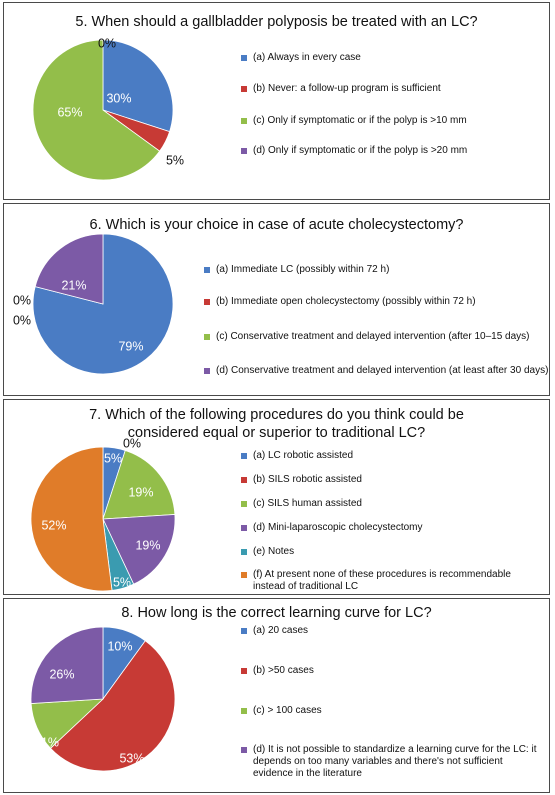  I want to click on legend-item: (a) Immediate LC (possibly within 72 h), so click(296, 270).